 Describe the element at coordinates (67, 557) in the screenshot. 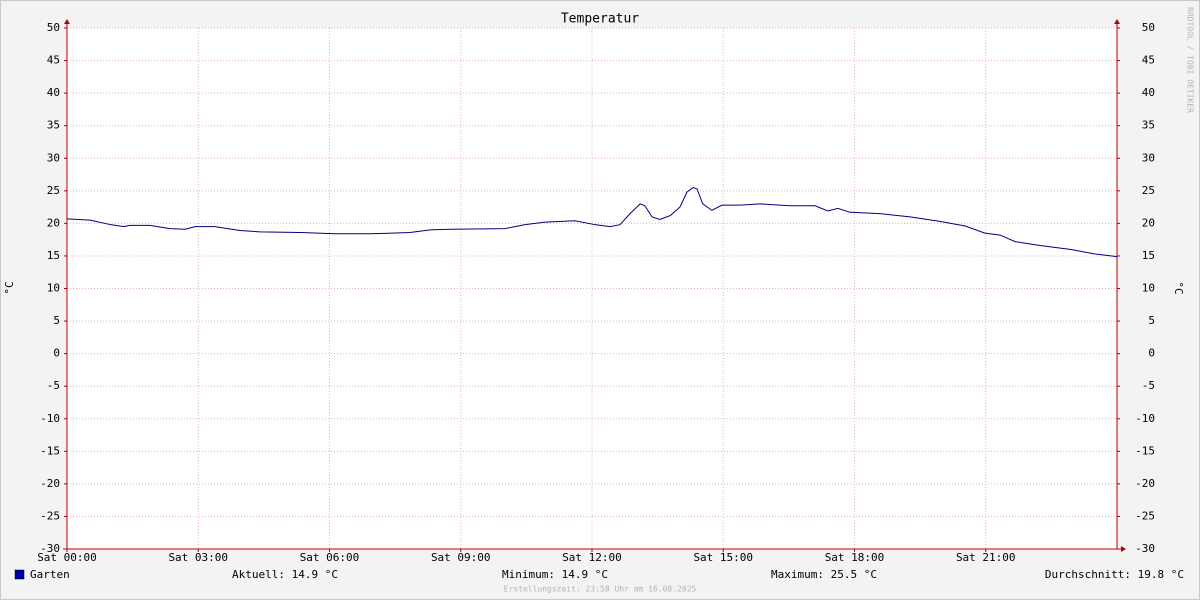

I see `x-tick-label: Sat 00:00` at that location.